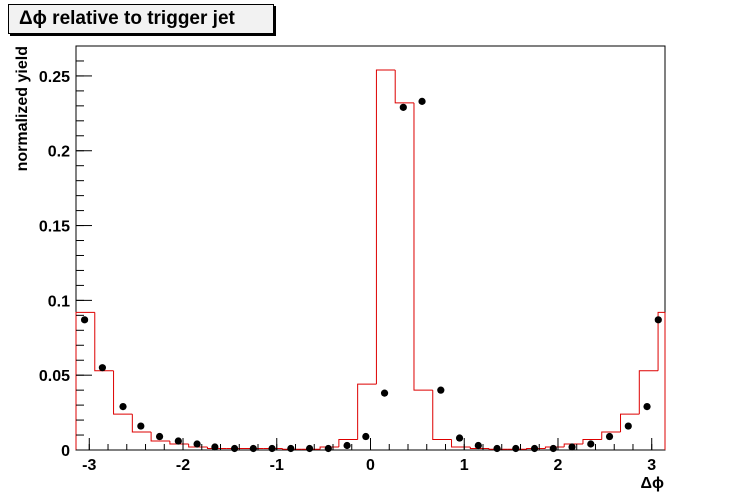  I want to click on chart-title: Δϕ relative to trigger jet, so click(141, 19).